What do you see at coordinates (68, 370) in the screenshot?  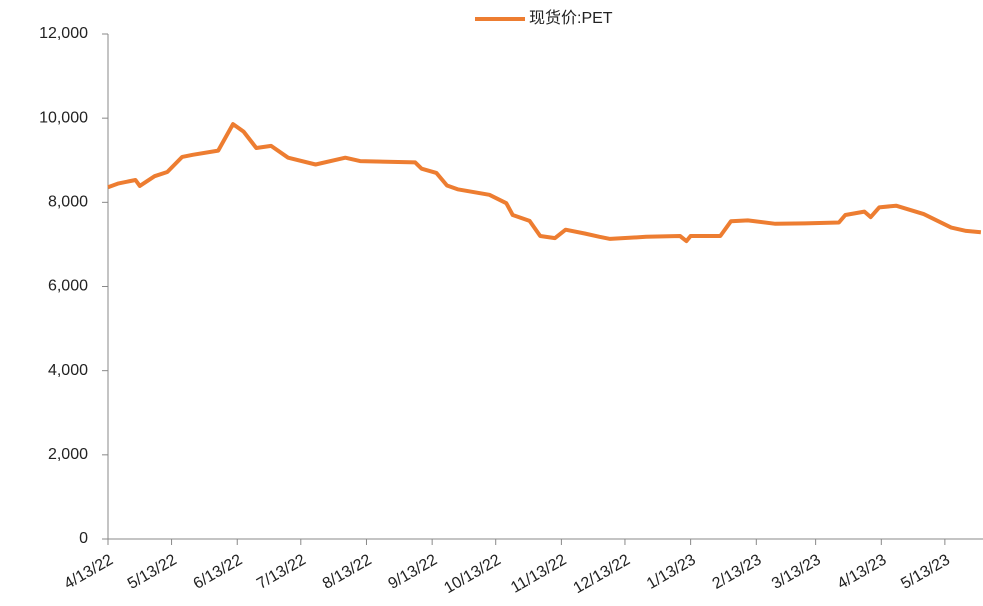 I see `y-tick-label: 4,000` at bounding box center [68, 370].